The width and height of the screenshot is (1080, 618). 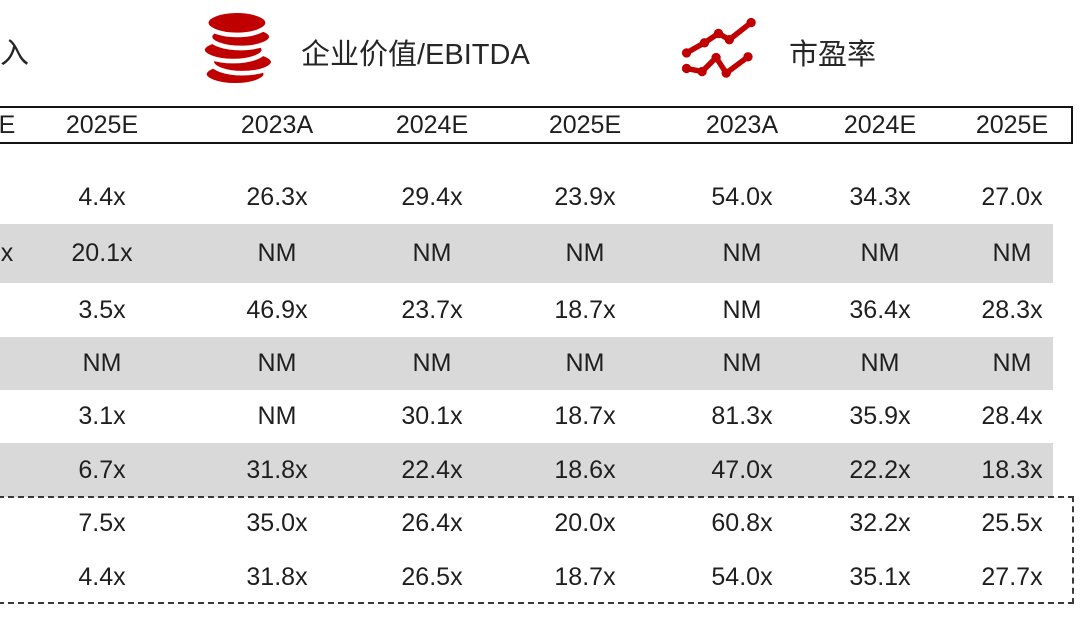 I want to click on legend-label-ev-ebitda: 企业价值/EBITDA, so click(x=415, y=55).